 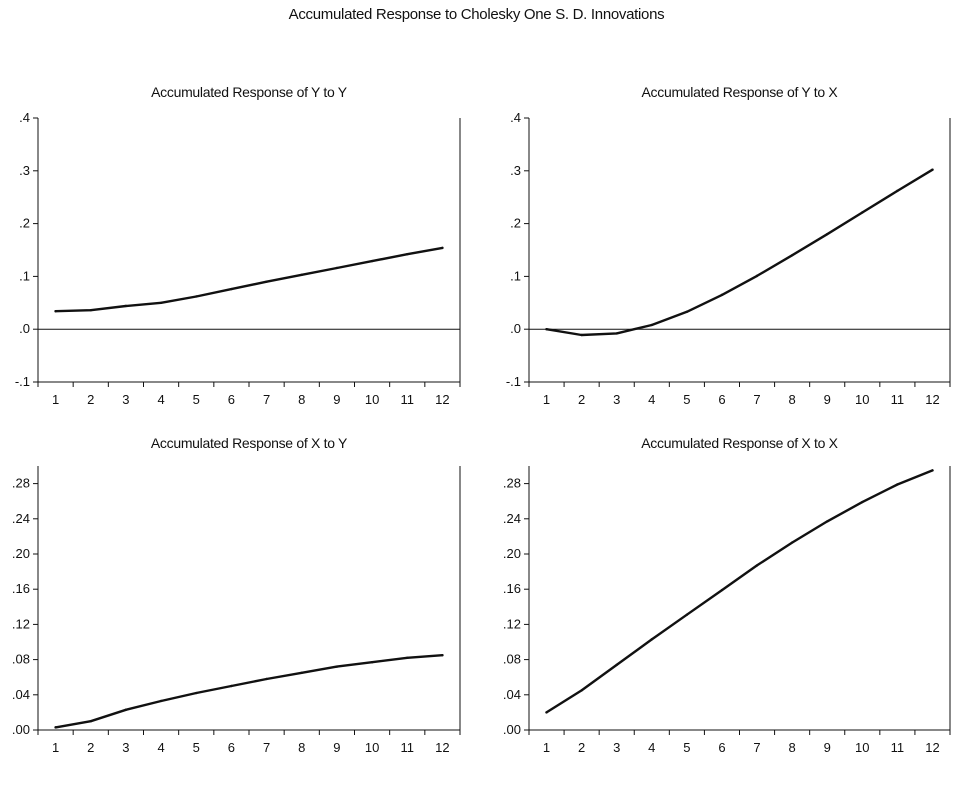 What do you see at coordinates (515, 328) in the screenshot?
I see `chart-2-y-tick-label: .0` at bounding box center [515, 328].